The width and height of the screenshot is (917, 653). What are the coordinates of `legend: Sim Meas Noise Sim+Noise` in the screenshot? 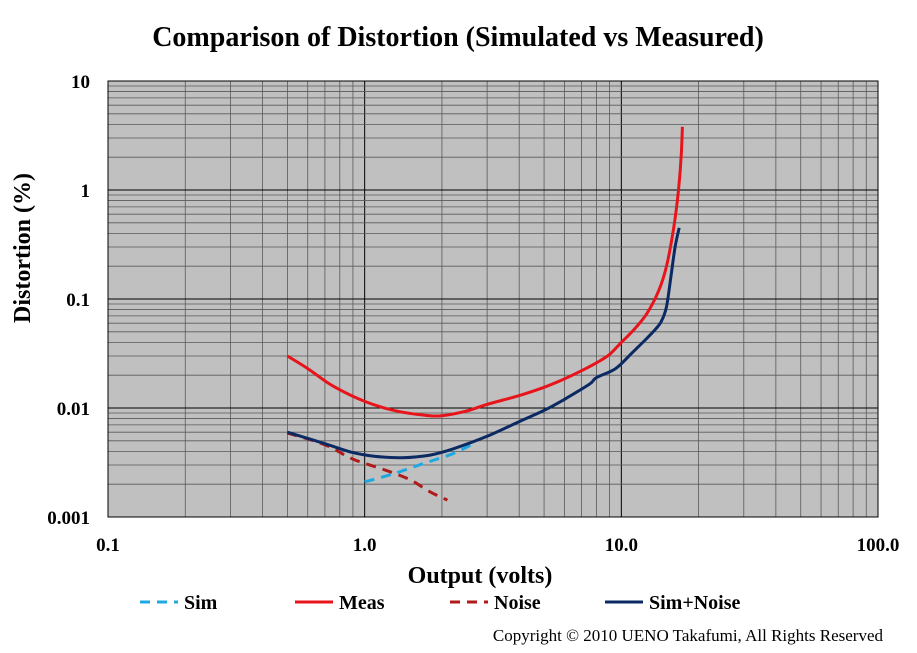 It's located at (440, 603).